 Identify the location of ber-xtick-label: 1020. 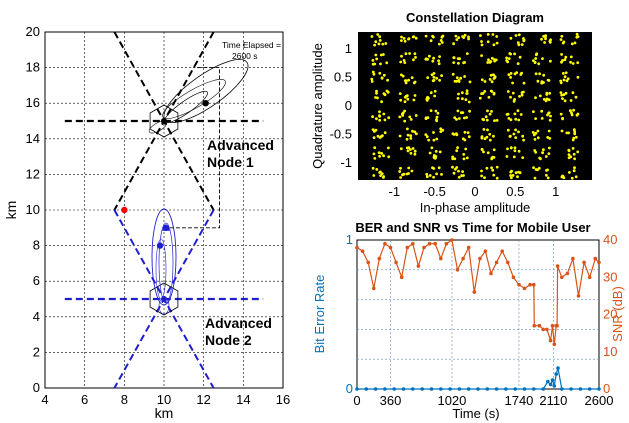
(451, 400).